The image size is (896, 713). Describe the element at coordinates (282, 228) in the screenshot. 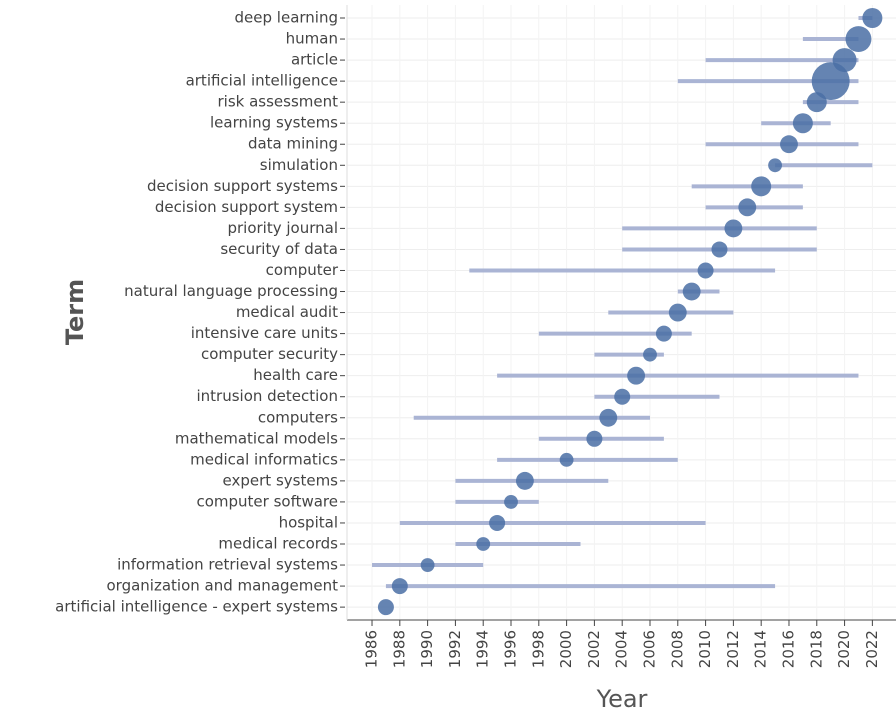

I see `y-tick-label: priority journal` at that location.